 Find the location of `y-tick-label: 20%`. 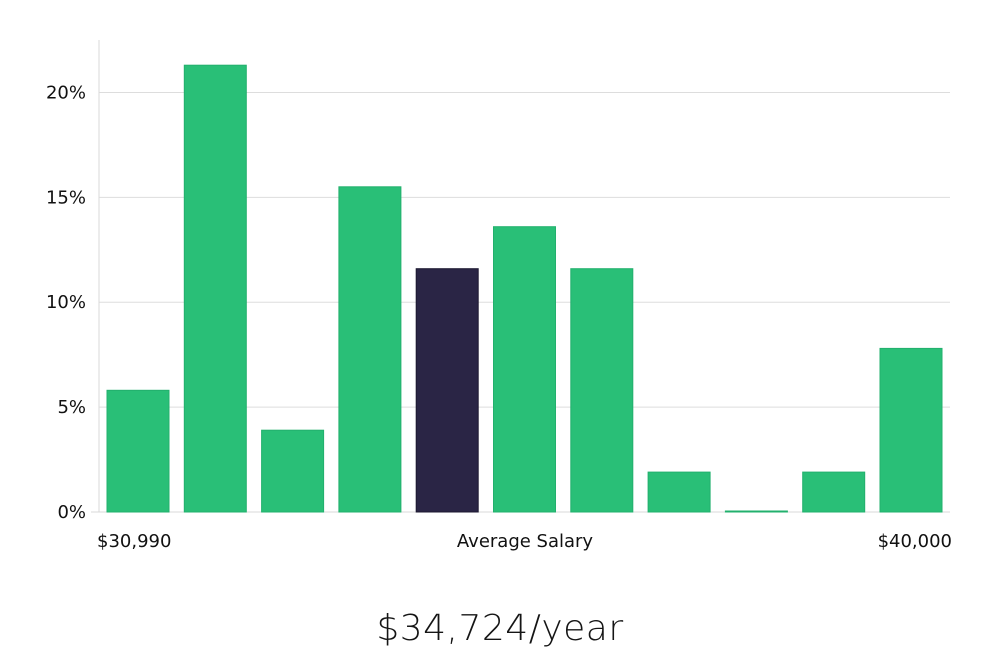

y-tick-label: 20% is located at coordinates (66, 92).